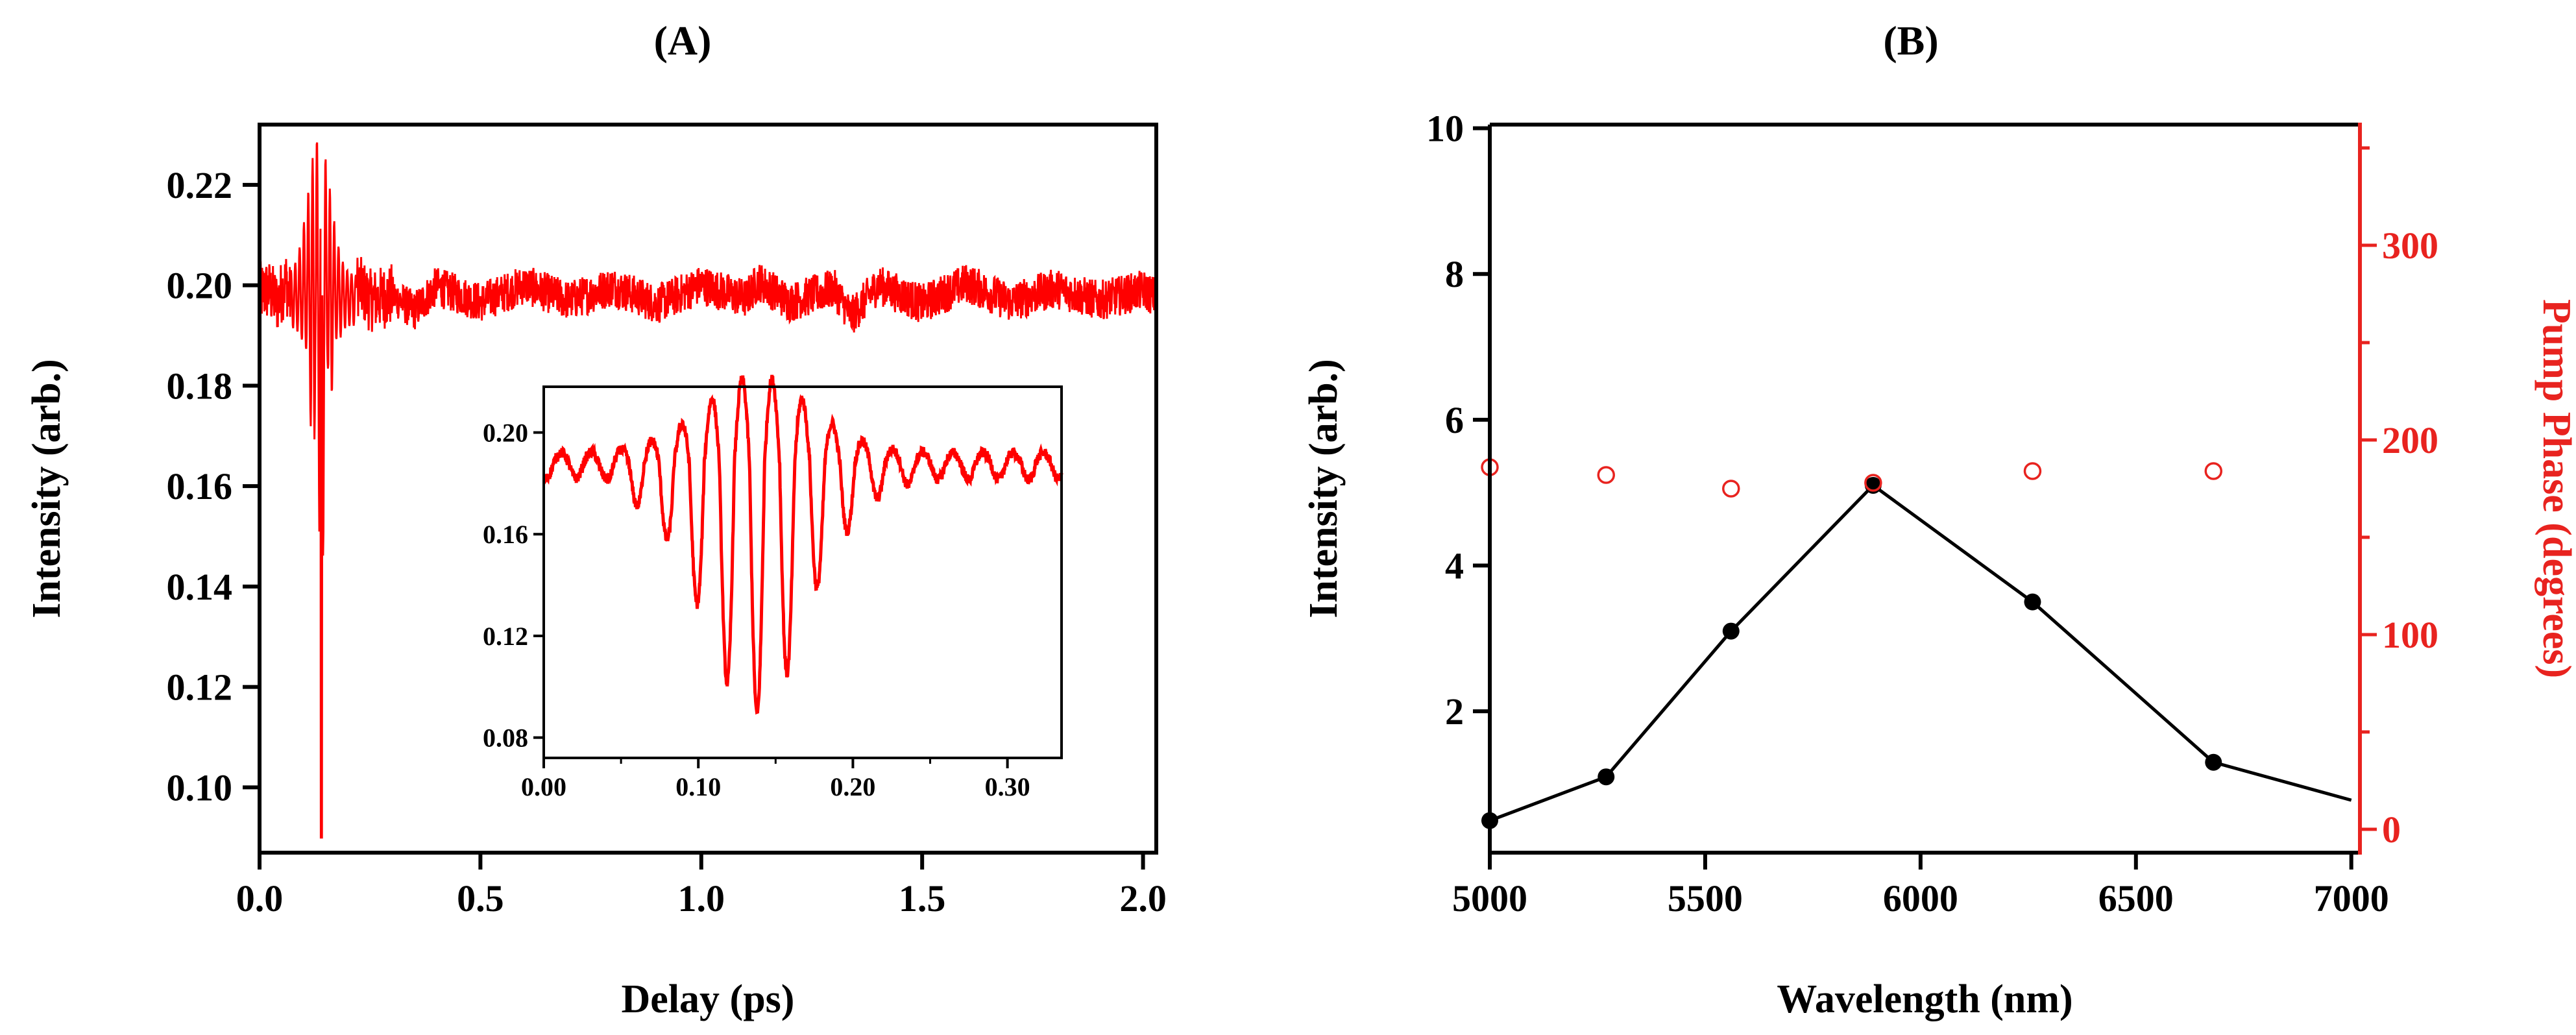 This screenshot has height=1035, width=2576. I want to click on x-tick-label: 2.0, so click(1143, 898).